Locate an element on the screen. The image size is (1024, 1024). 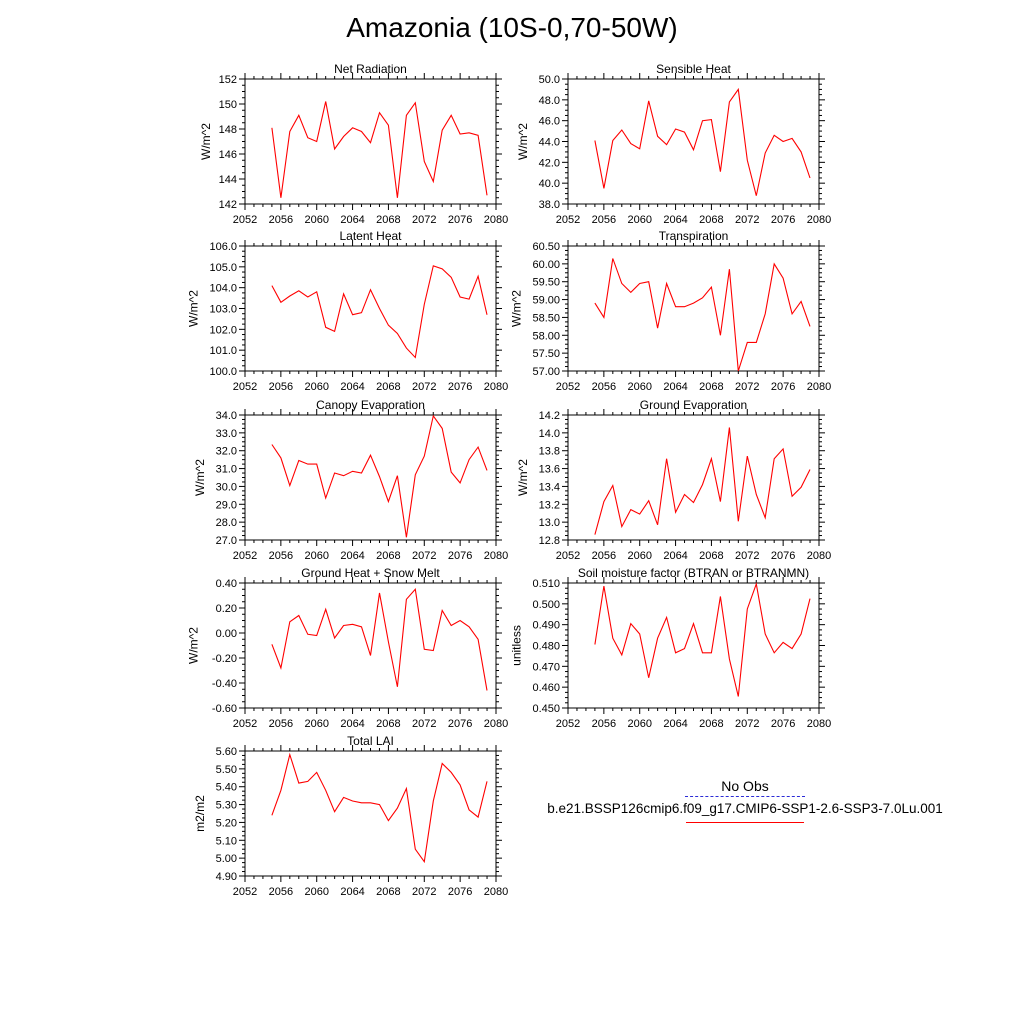
y-tick-label: 103.0 is located at coordinates (223, 310).